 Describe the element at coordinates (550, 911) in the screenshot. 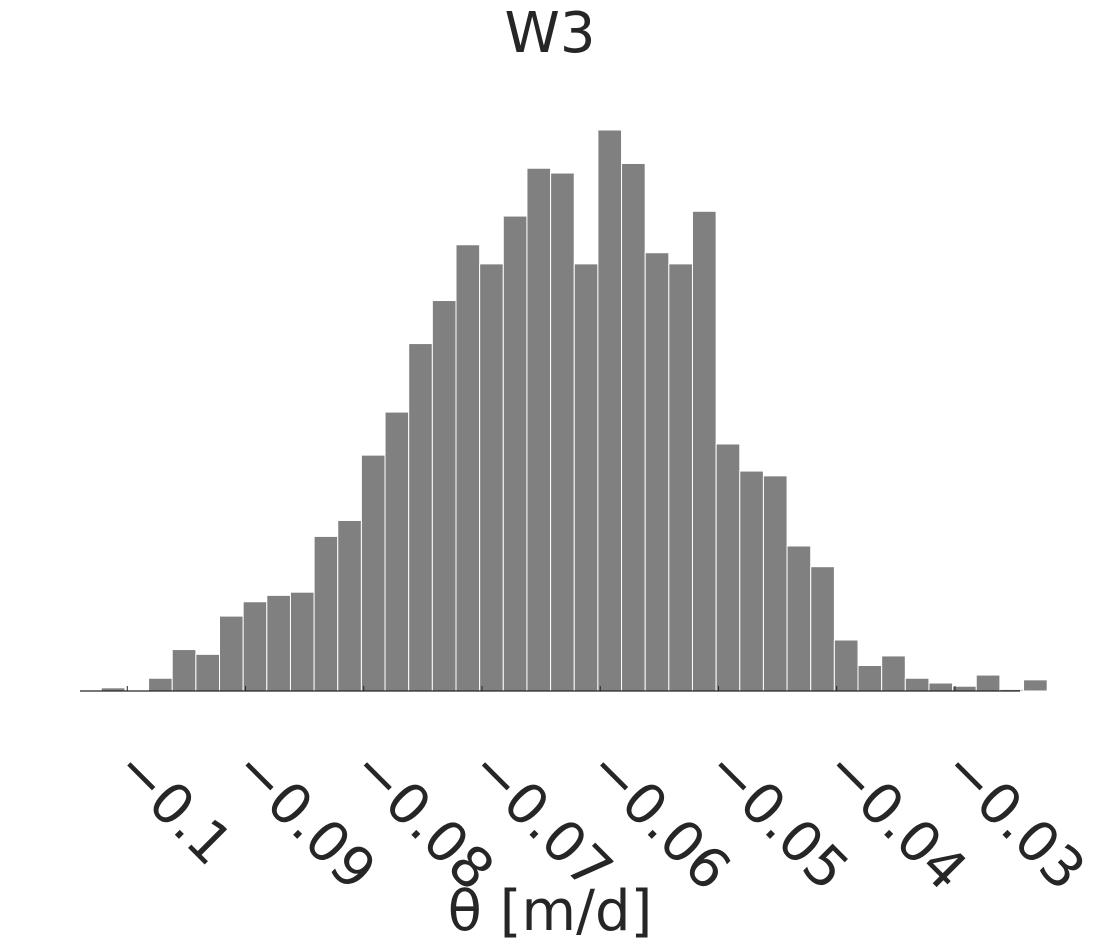

I see `x-axis-label: θ [m/d]` at that location.